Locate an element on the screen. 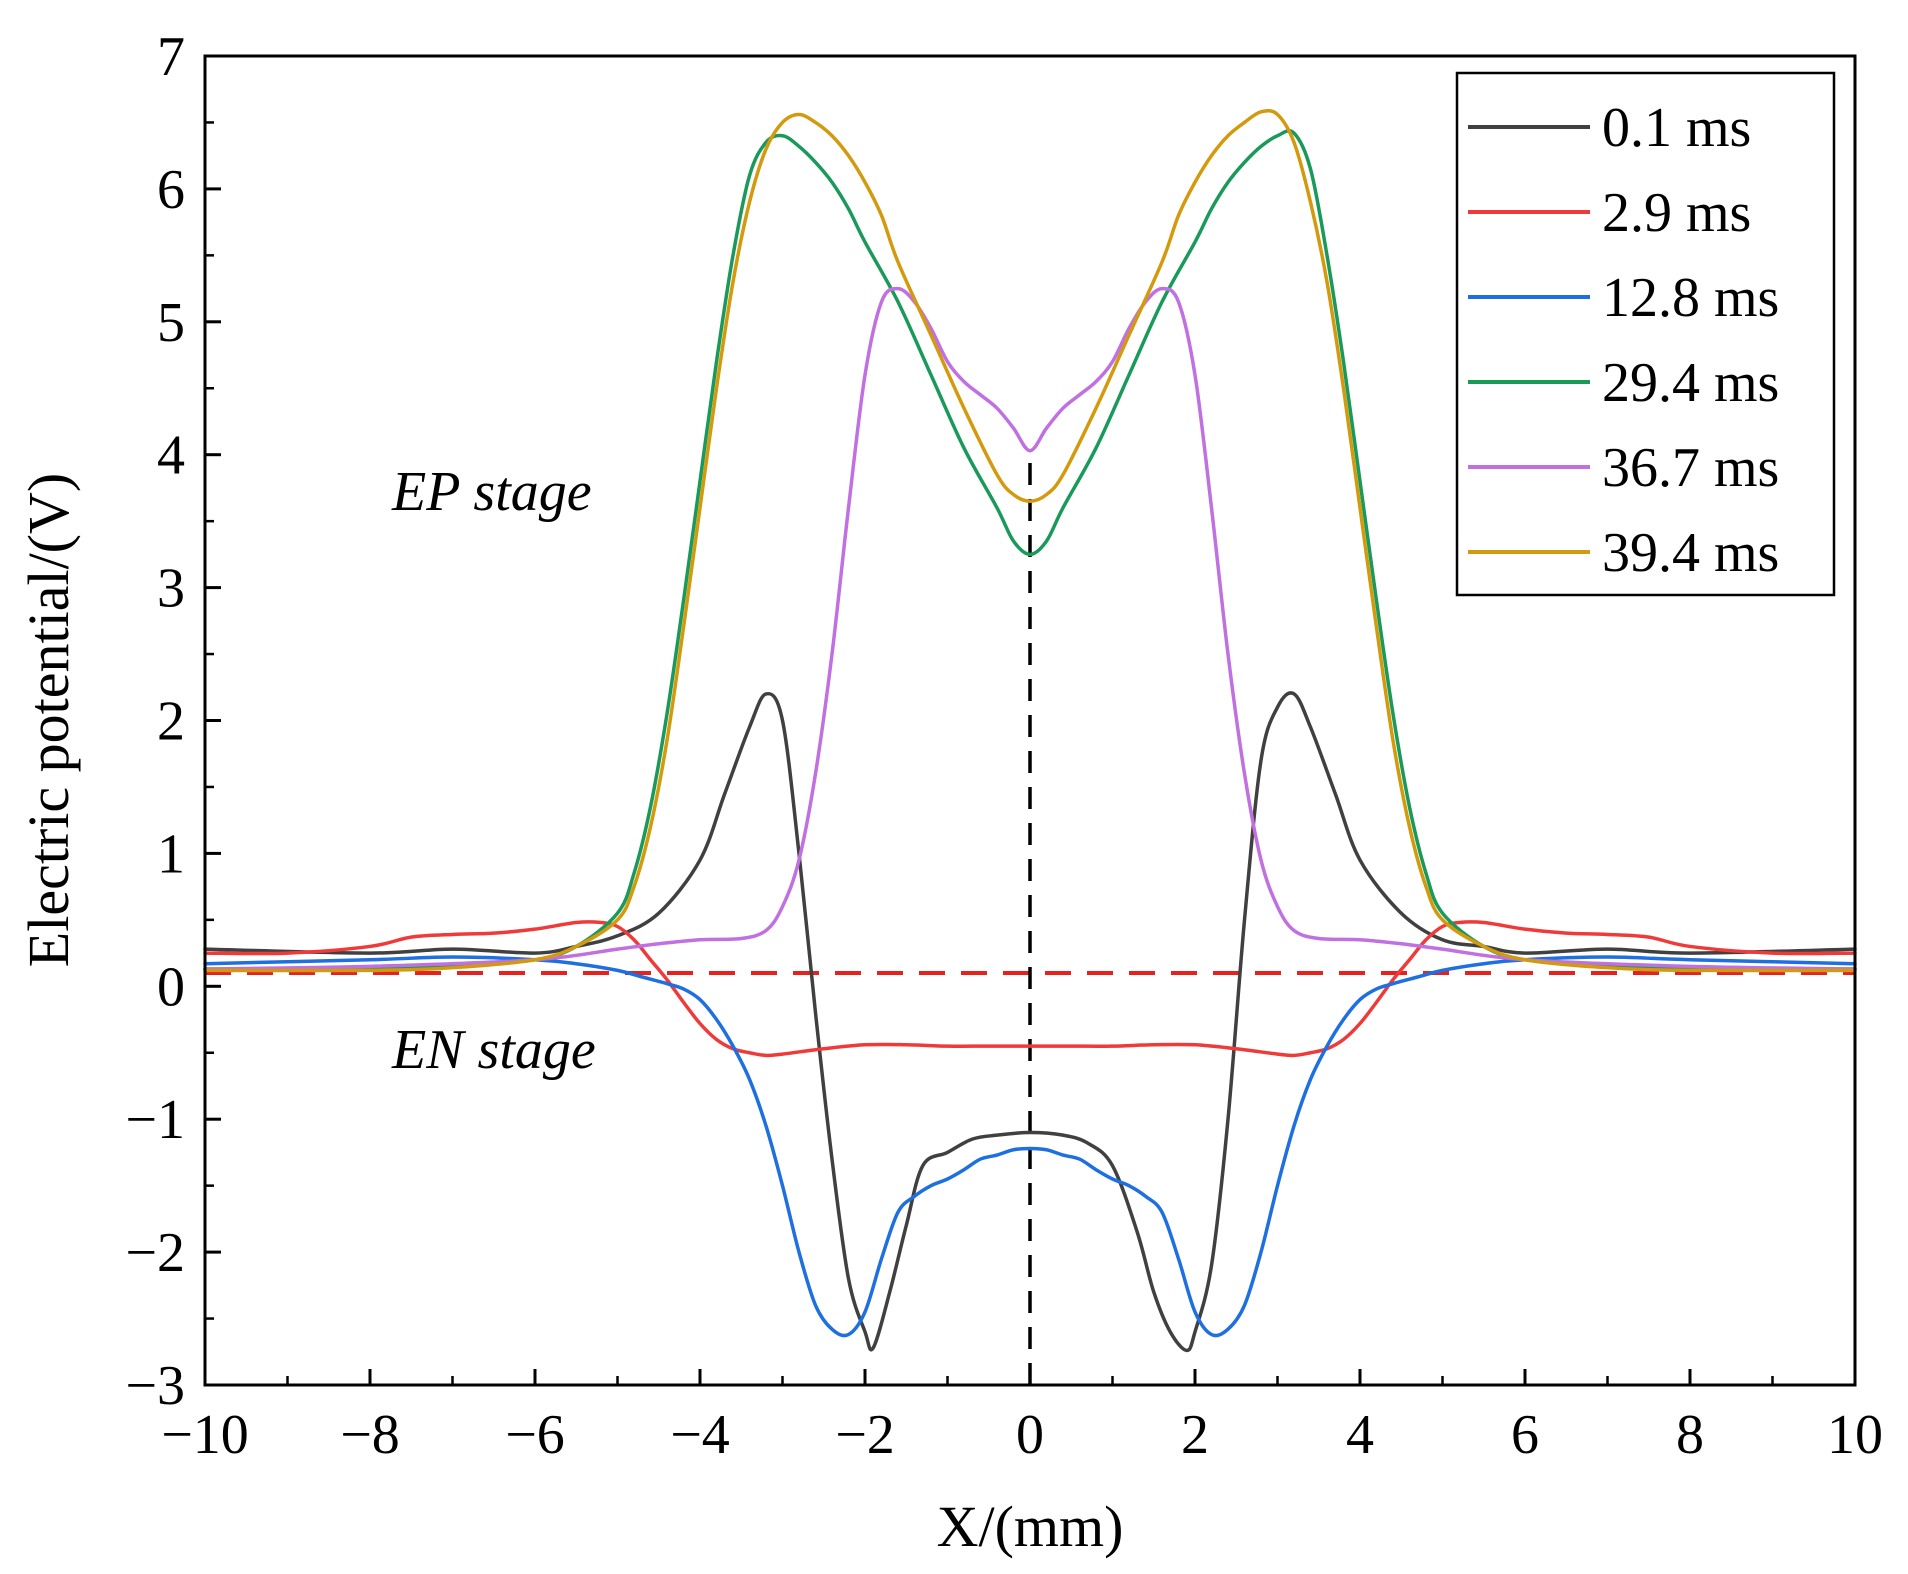  x-axis-title: X/(mm) is located at coordinates (1030, 1526).